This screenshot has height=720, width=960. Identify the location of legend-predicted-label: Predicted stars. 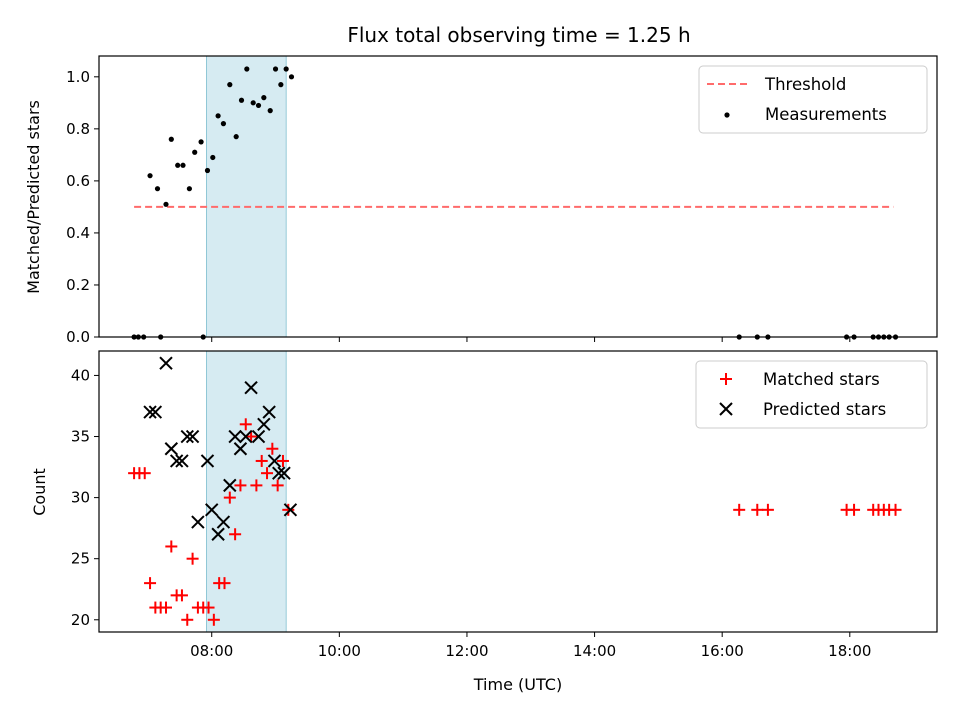
(824, 409).